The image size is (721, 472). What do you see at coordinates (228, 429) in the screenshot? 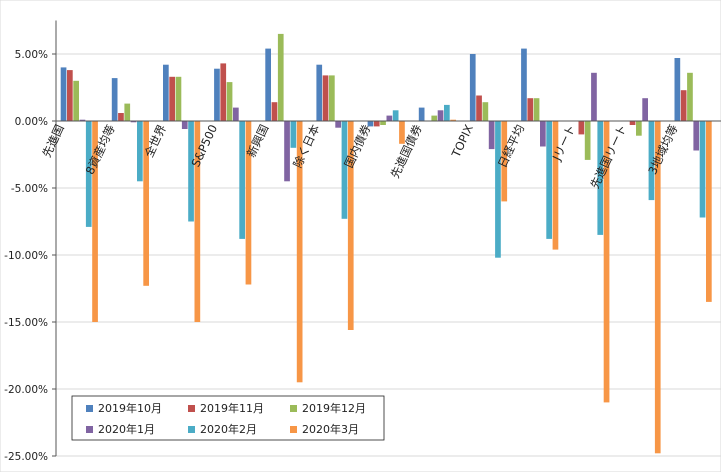
I see `legend-label: 2020年2月` at bounding box center [228, 429].